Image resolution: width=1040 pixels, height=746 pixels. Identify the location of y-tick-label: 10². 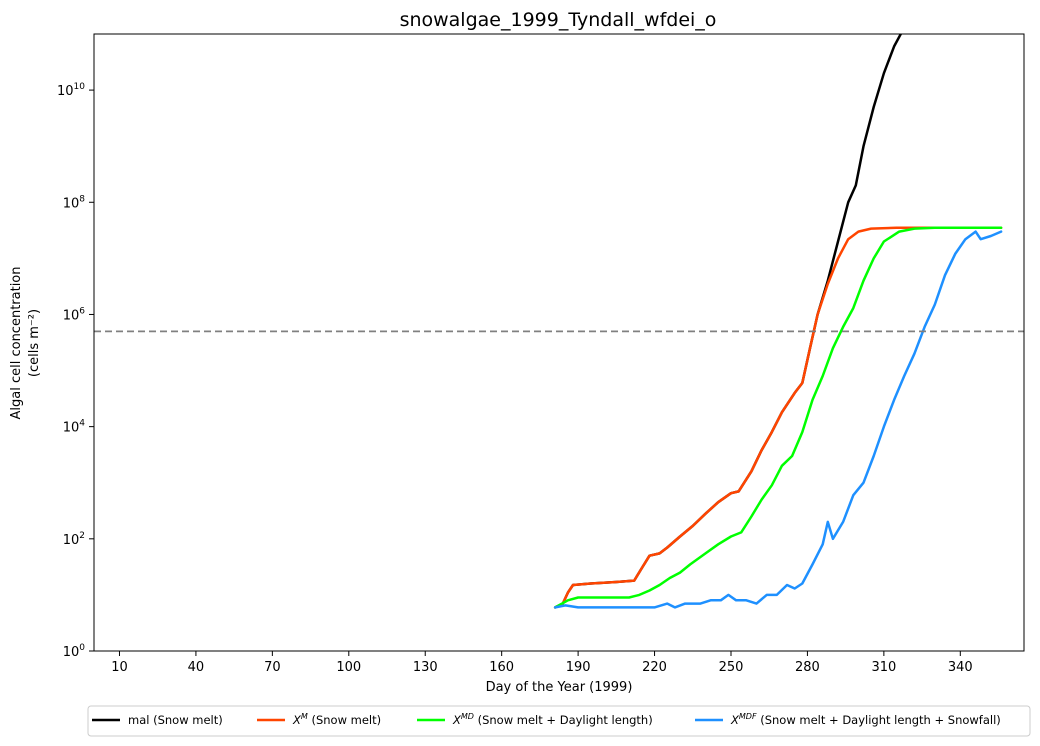
(74, 539).